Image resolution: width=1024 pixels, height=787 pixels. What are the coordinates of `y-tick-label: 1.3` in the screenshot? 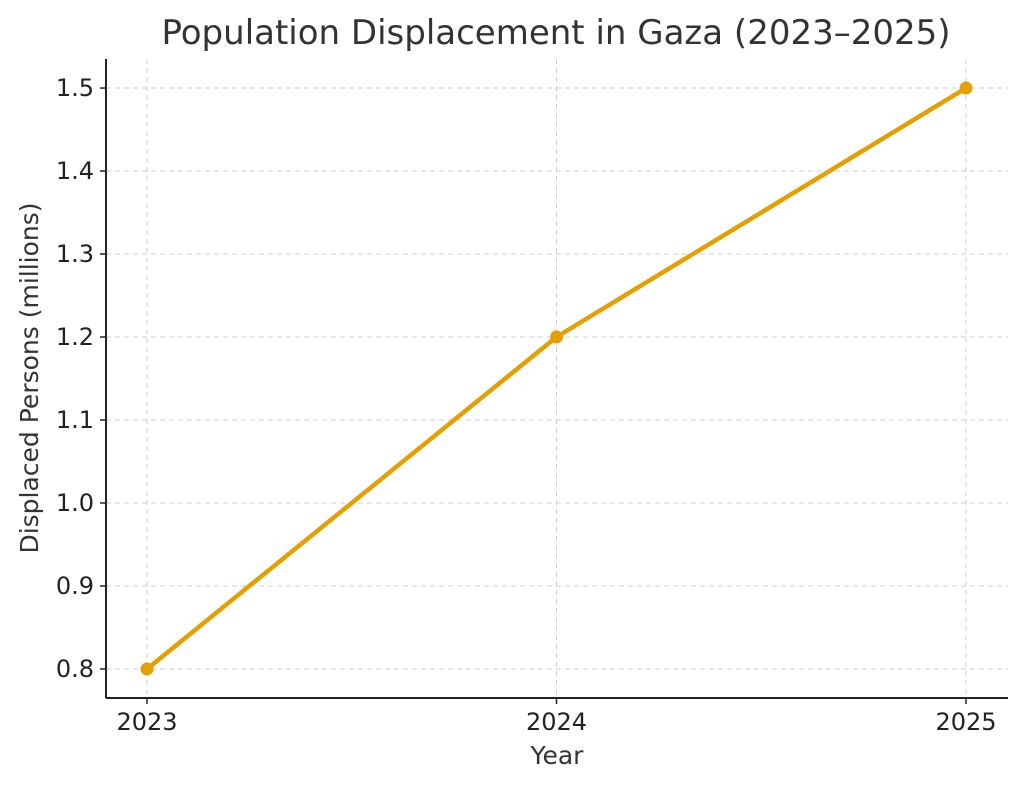 It's located at (75, 254).